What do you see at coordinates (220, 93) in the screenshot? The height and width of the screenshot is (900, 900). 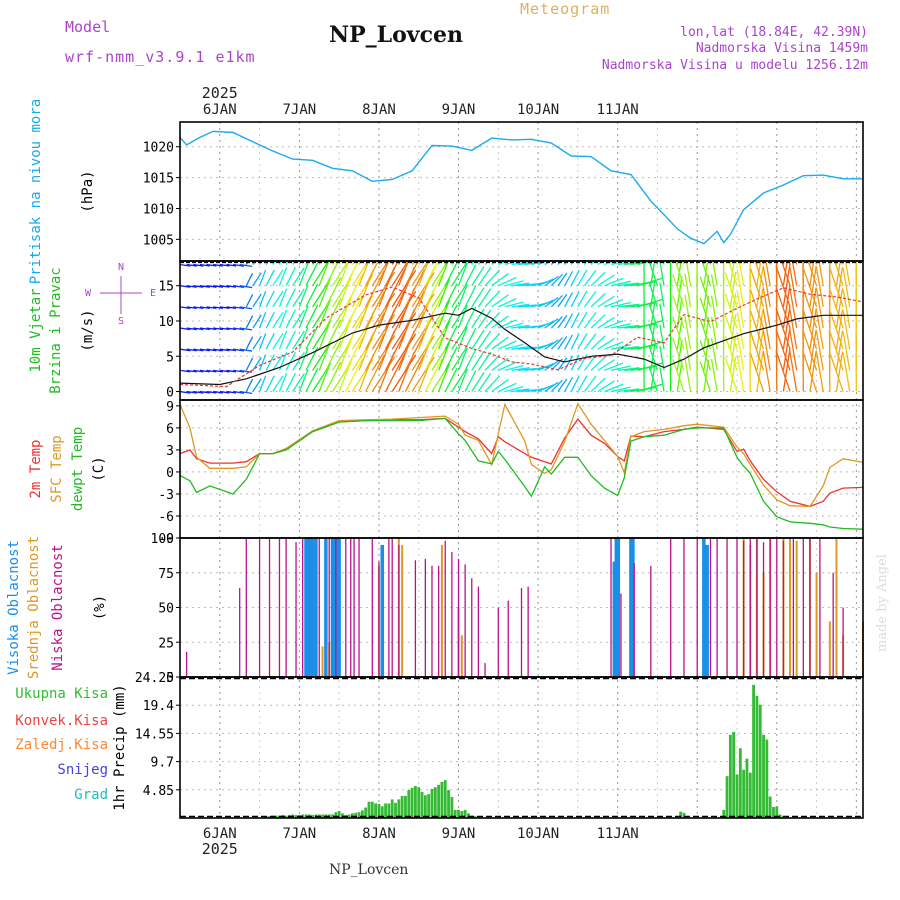 I see `year-label-top: 2025` at bounding box center [220, 93].